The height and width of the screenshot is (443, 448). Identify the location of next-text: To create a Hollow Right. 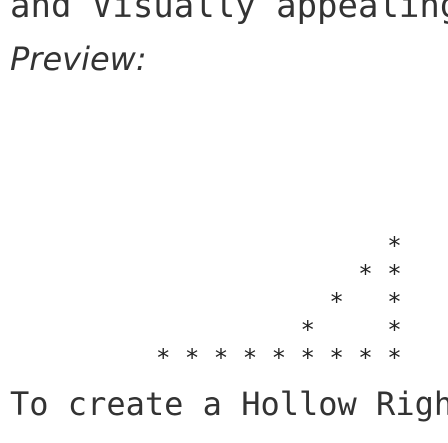
(229, 404).